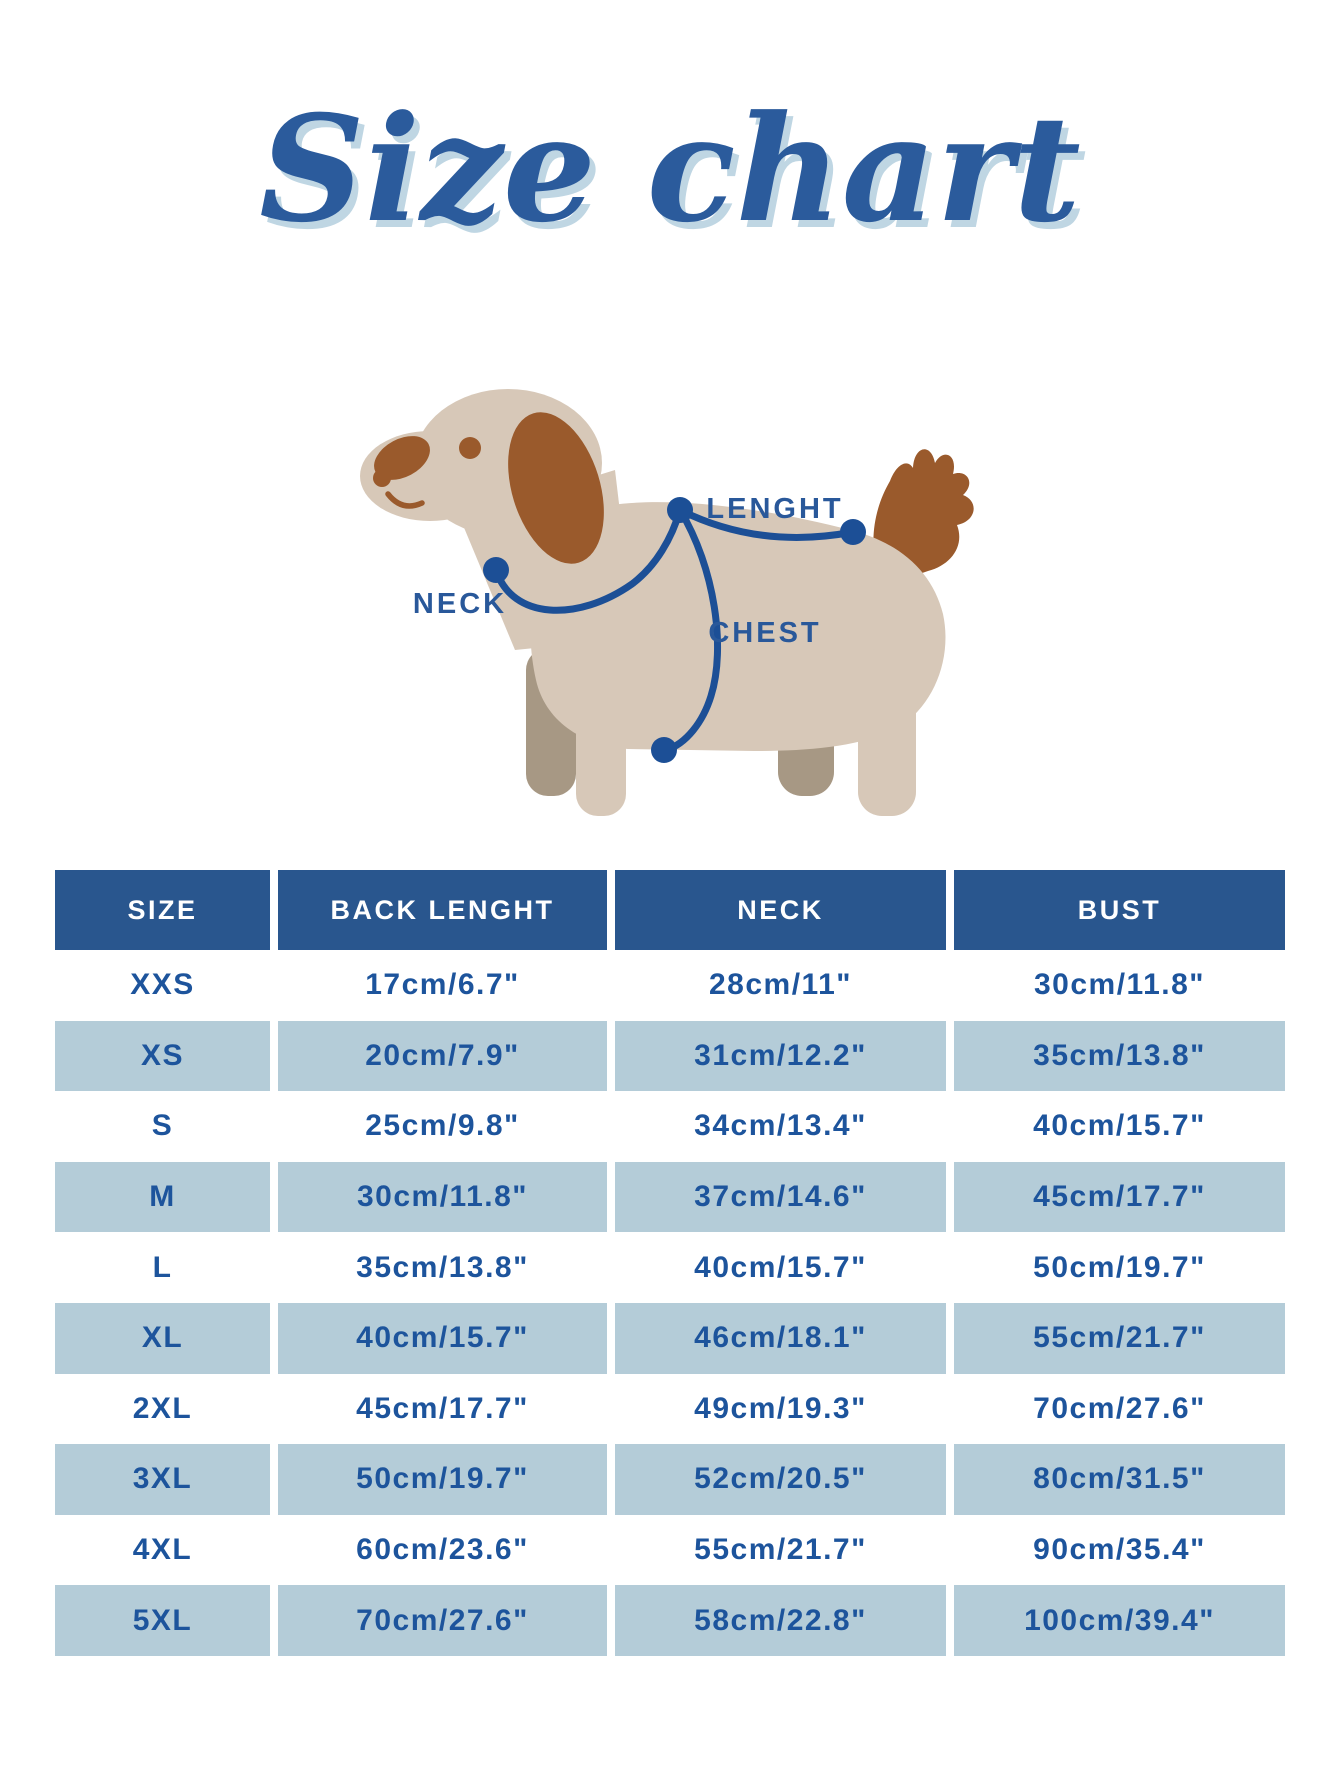  I want to click on neck-cell: 58cm/22.8", so click(780, 1620).